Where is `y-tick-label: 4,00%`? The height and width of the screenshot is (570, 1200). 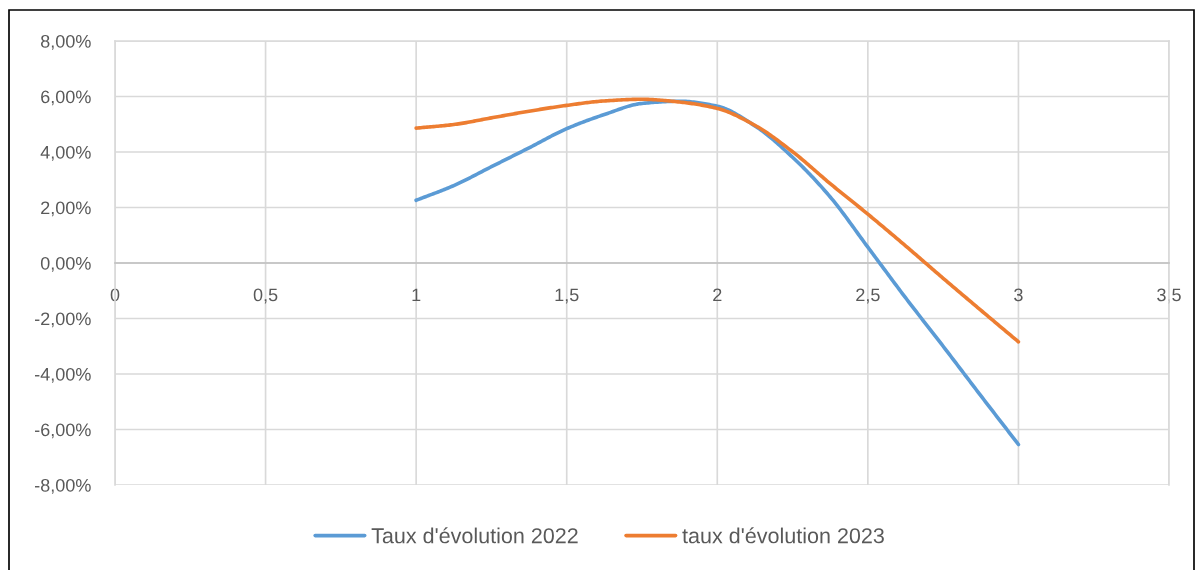
y-tick-label: 4,00% is located at coordinates (65, 153).